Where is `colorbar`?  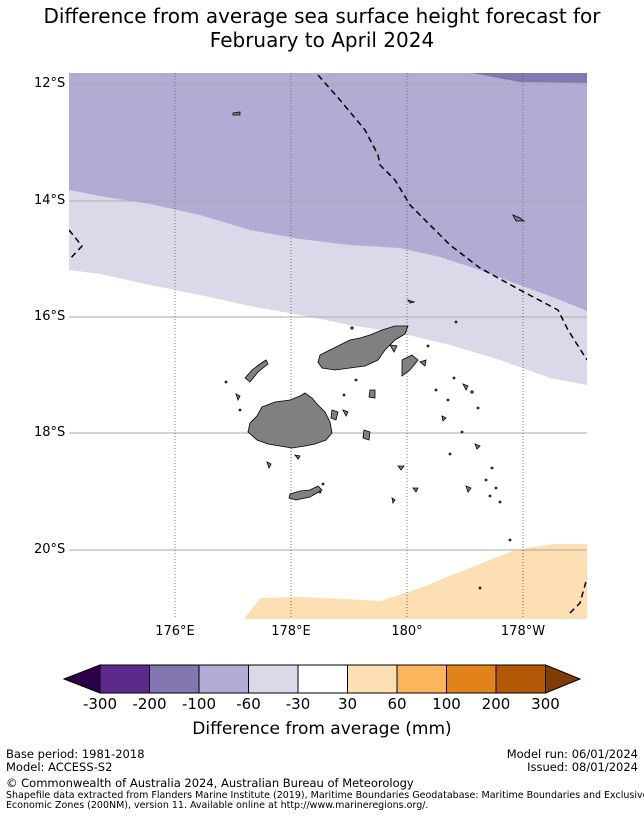
colorbar is located at coordinates (322, 679).